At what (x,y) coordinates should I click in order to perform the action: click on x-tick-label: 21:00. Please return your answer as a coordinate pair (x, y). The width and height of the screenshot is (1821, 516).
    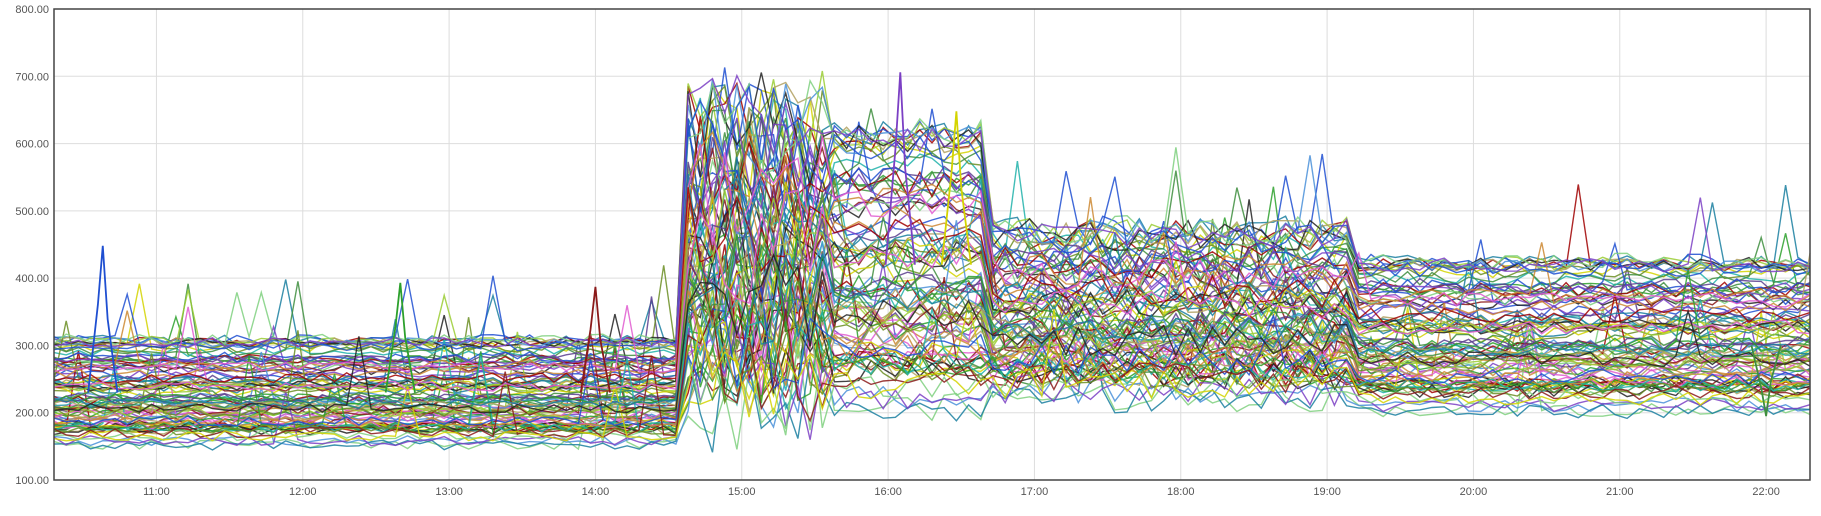
    Looking at the image, I should click on (1620, 492).